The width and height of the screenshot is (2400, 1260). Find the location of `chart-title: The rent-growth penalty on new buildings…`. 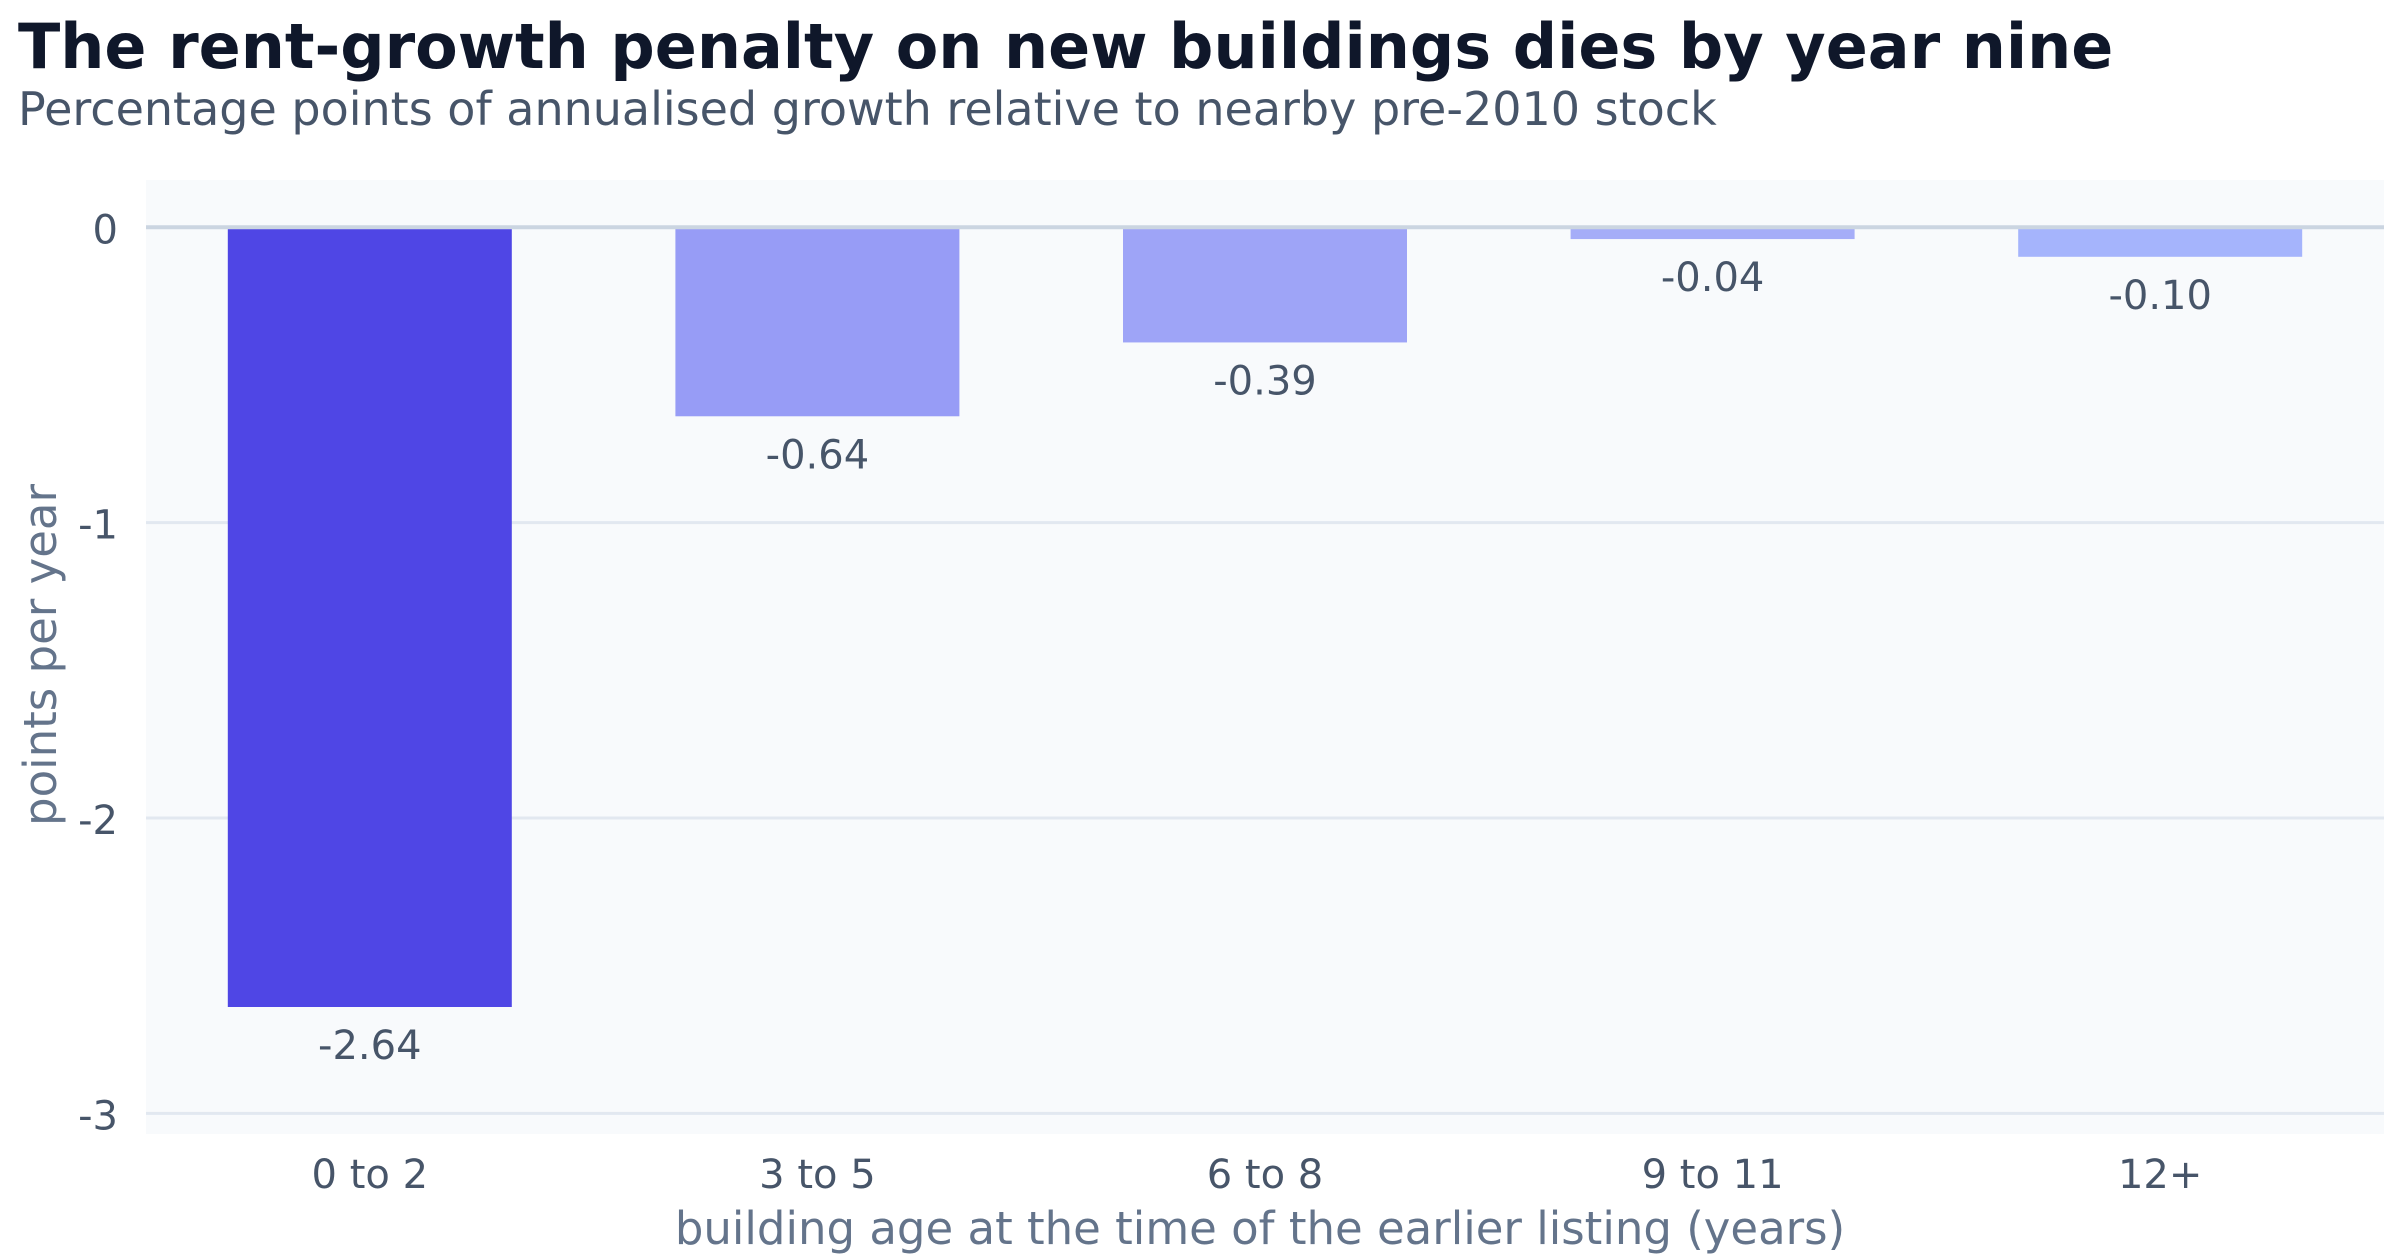

chart-title: The rent-growth penalty on new buildings… is located at coordinates (1066, 46).